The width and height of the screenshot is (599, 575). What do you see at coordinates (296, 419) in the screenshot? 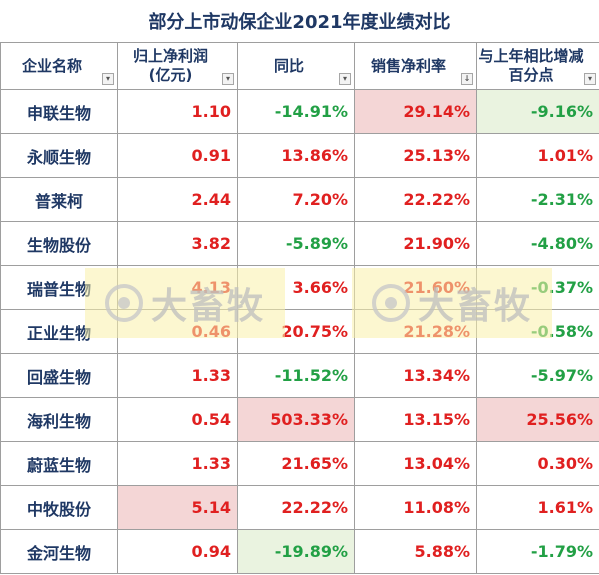
I see `yoy-cell: 503.33%` at bounding box center [296, 419].